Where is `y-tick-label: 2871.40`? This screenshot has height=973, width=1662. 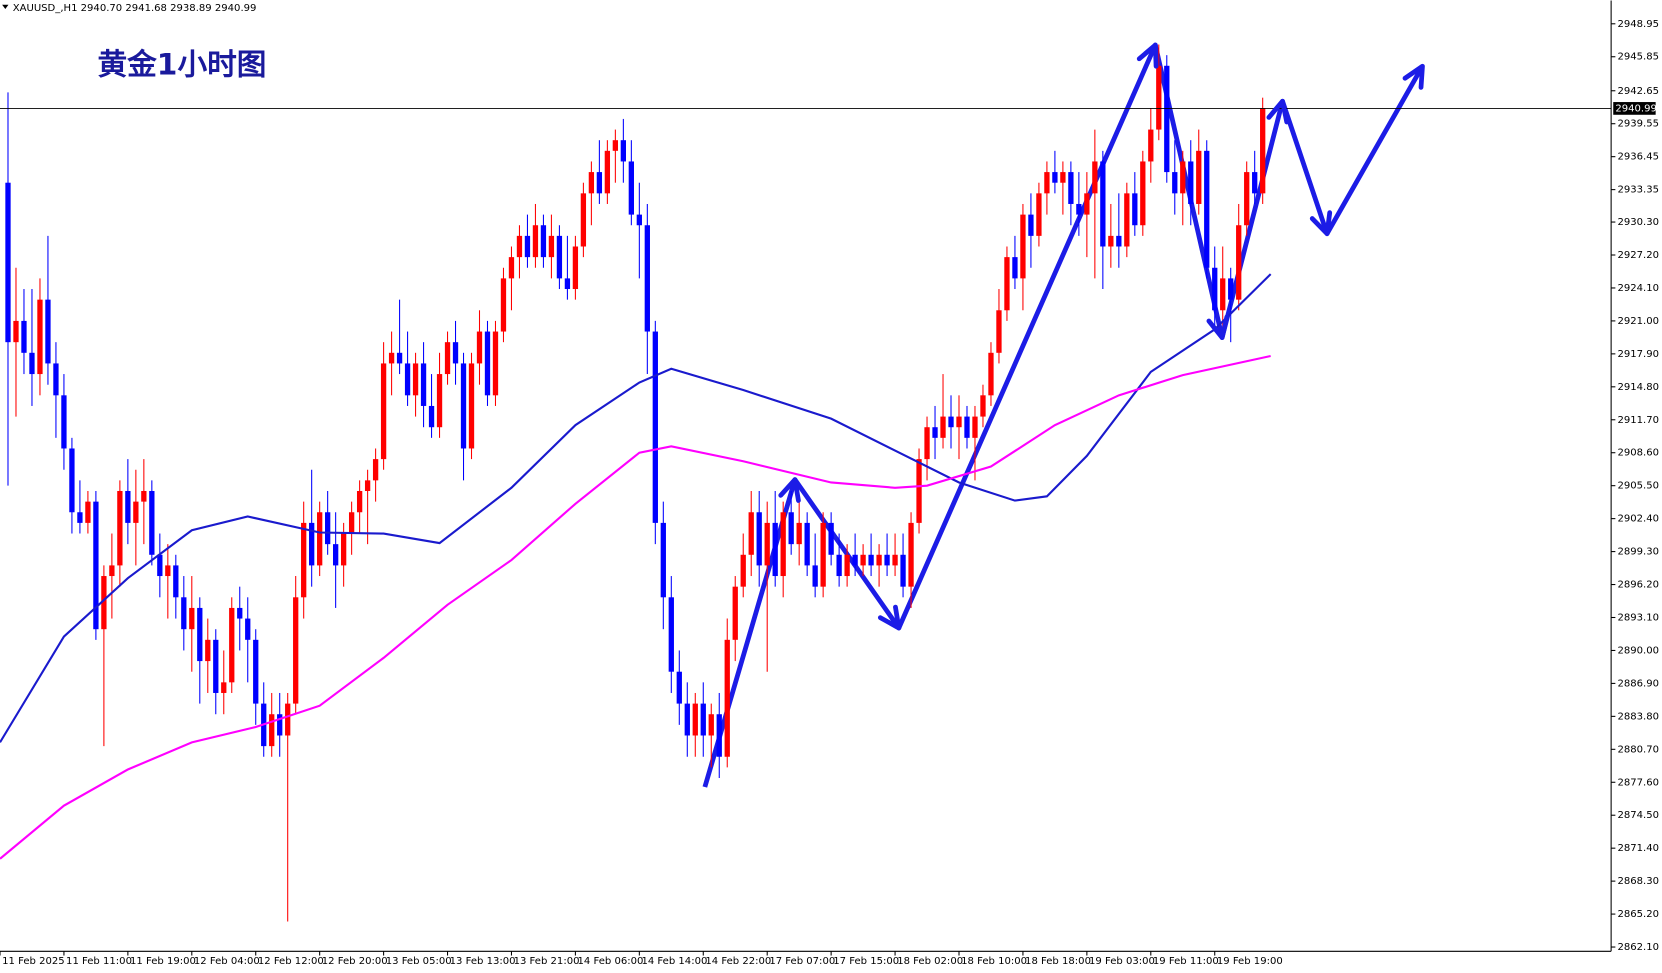 y-tick-label: 2871.40 is located at coordinates (1638, 848).